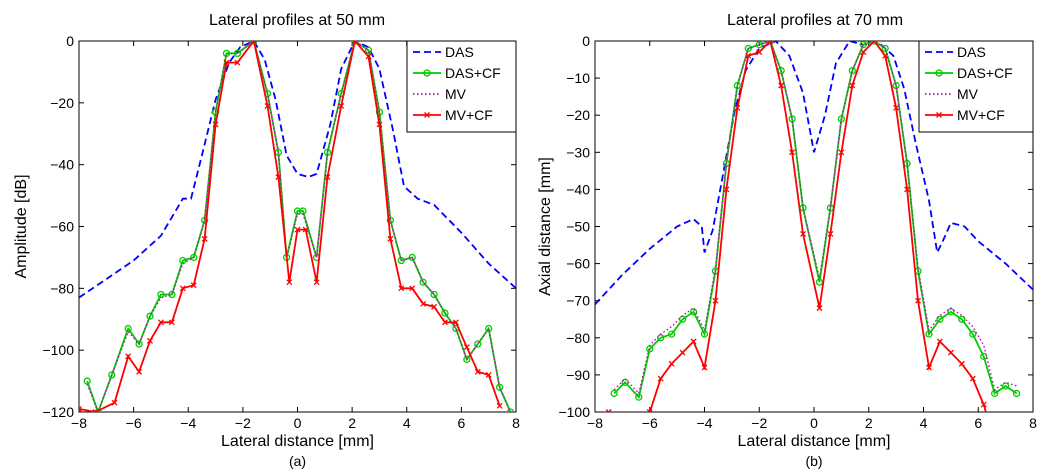 The height and width of the screenshot is (474, 1045). What do you see at coordinates (578, 375) in the screenshot?
I see `y-tick-label: −90` at bounding box center [578, 375].